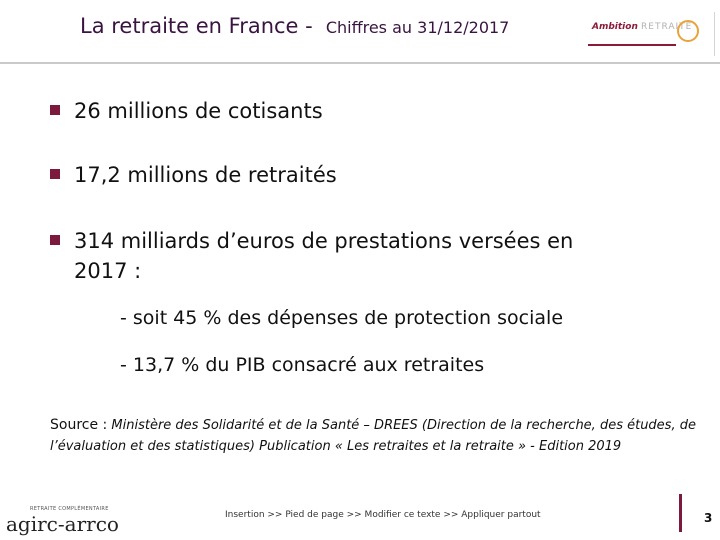 Image resolution: width=720 pixels, height=540 pixels. What do you see at coordinates (79, 425) in the screenshot?
I see `source-label: Source :` at bounding box center [79, 425].